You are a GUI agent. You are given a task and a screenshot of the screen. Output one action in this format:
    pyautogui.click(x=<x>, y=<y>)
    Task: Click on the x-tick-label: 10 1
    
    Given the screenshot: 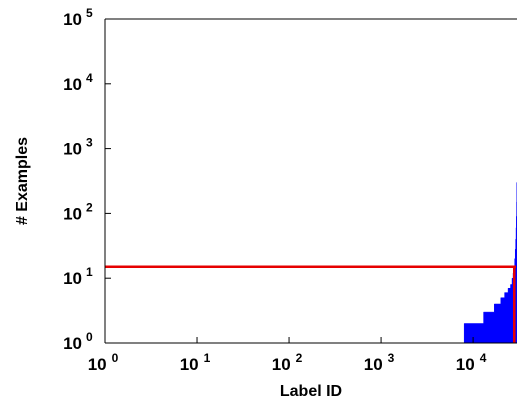 What is the action you would take?
    pyautogui.click(x=195, y=362)
    